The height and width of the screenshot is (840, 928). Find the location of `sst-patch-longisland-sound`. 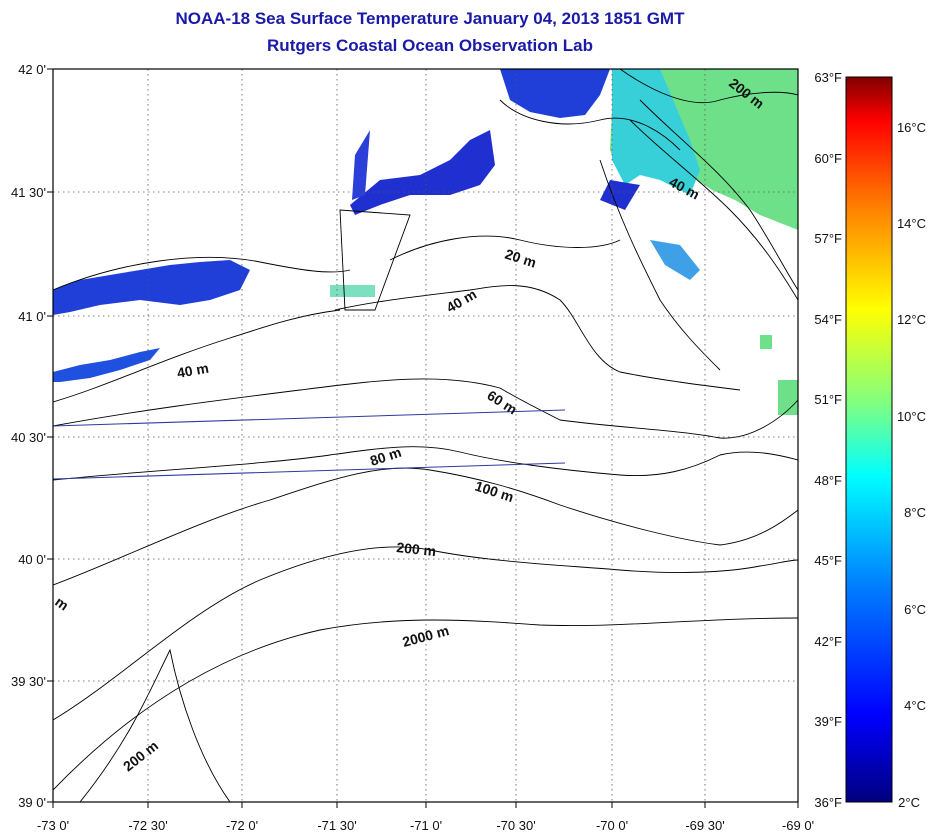

sst-patch-longisland-sound is located at coordinates (151, 287).